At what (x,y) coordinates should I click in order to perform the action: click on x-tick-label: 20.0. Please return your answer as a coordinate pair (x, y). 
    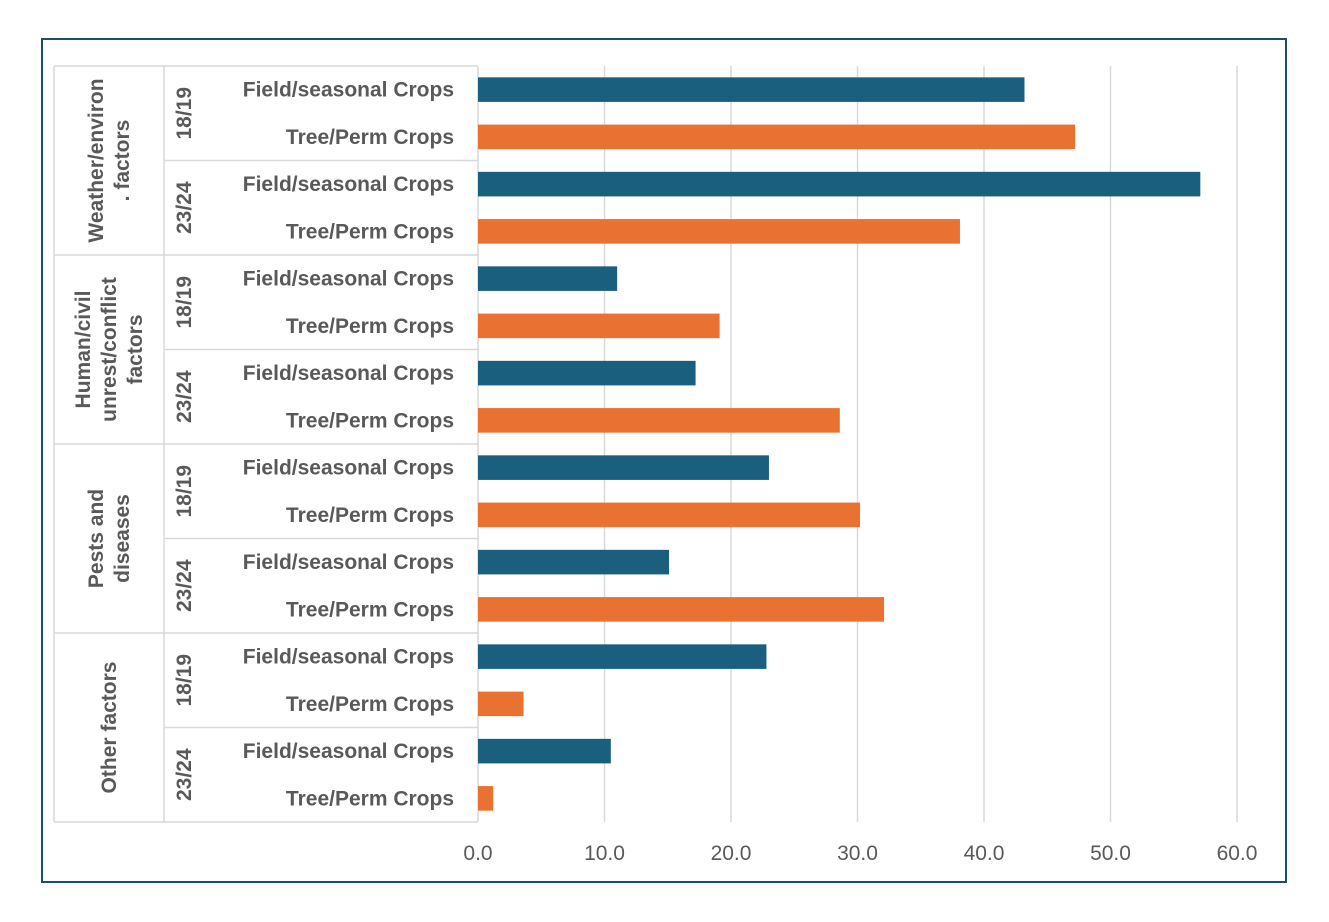
    Looking at the image, I should click on (731, 853).